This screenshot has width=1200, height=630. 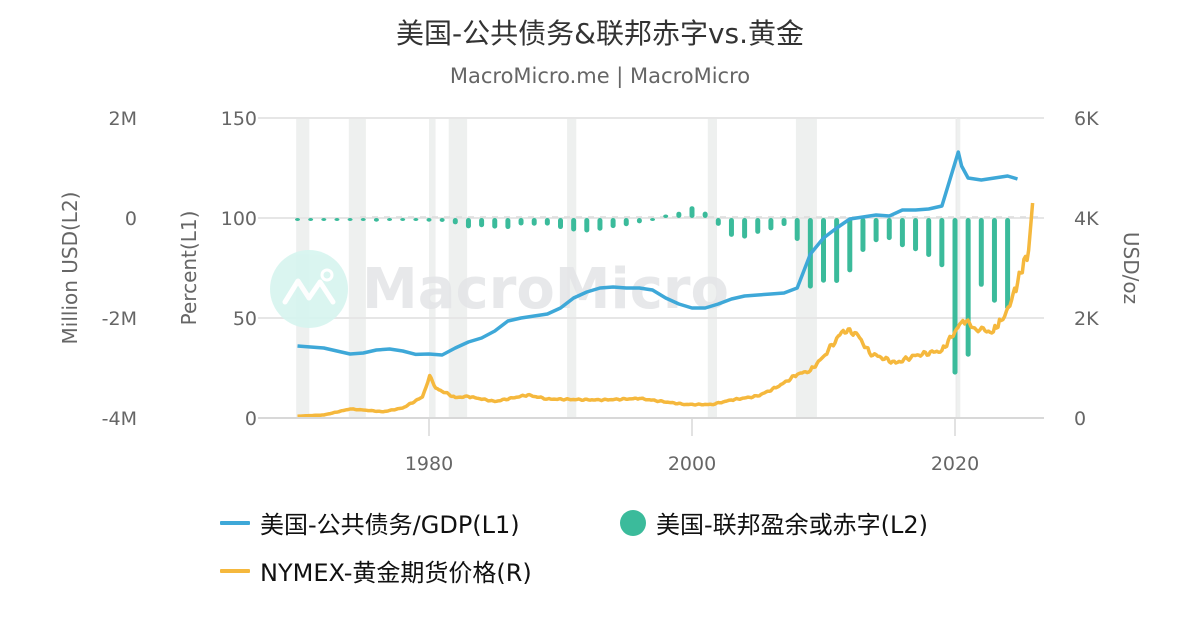 What do you see at coordinates (1086, 119) in the screenshot?
I see `r-tick: 6K` at bounding box center [1086, 119].